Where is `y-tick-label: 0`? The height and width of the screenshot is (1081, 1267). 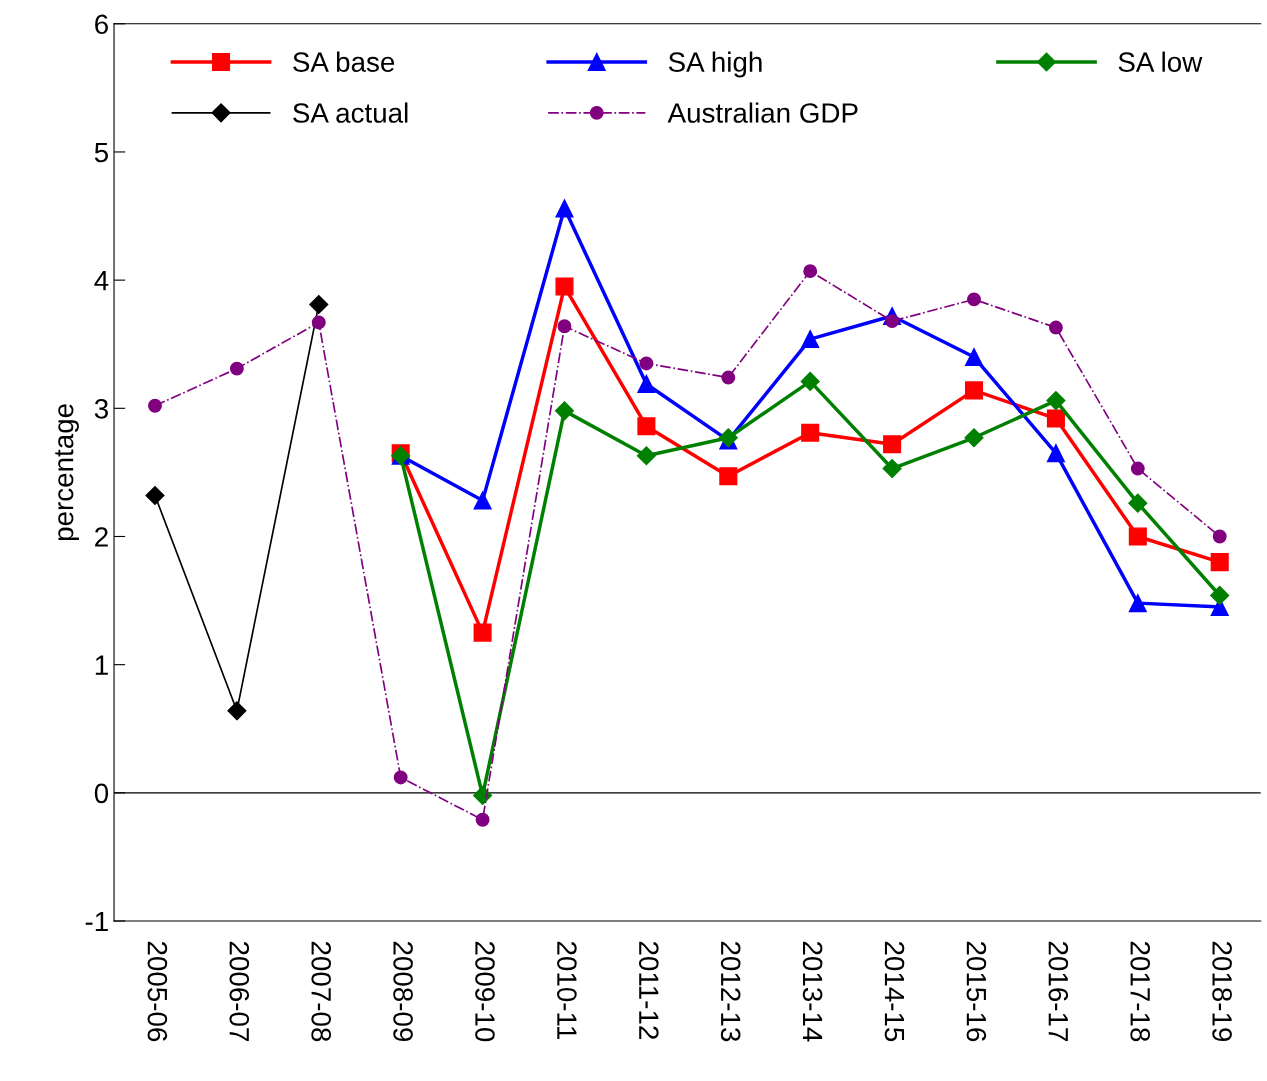
y-tick-label: 0 is located at coordinates (101, 793).